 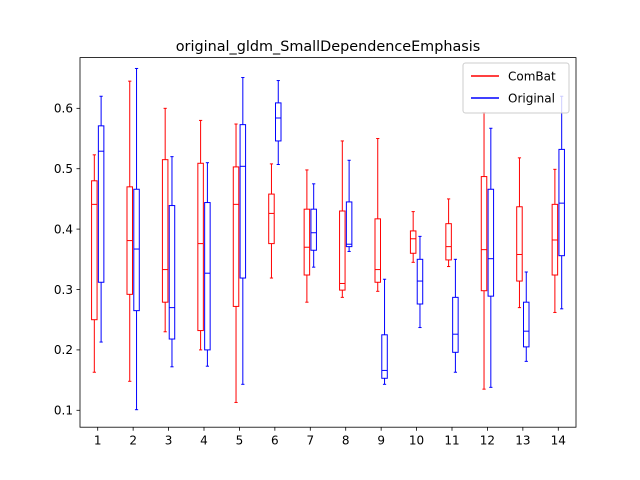 What do you see at coordinates (516, 88) in the screenshot?
I see `legend: ComBat Original` at bounding box center [516, 88].